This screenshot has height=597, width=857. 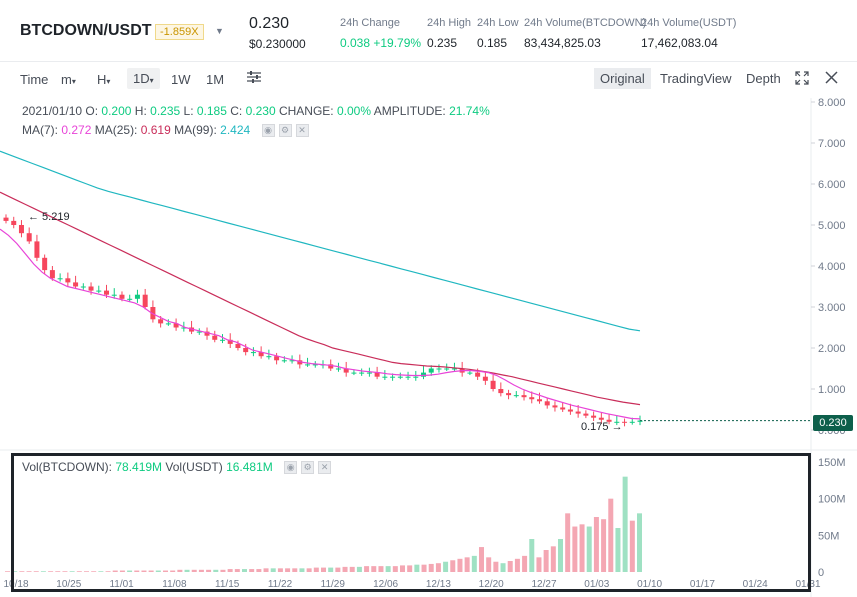 What do you see at coordinates (498, 23) in the screenshot?
I see `stat-24h-low-label: 24h Low` at bounding box center [498, 23].